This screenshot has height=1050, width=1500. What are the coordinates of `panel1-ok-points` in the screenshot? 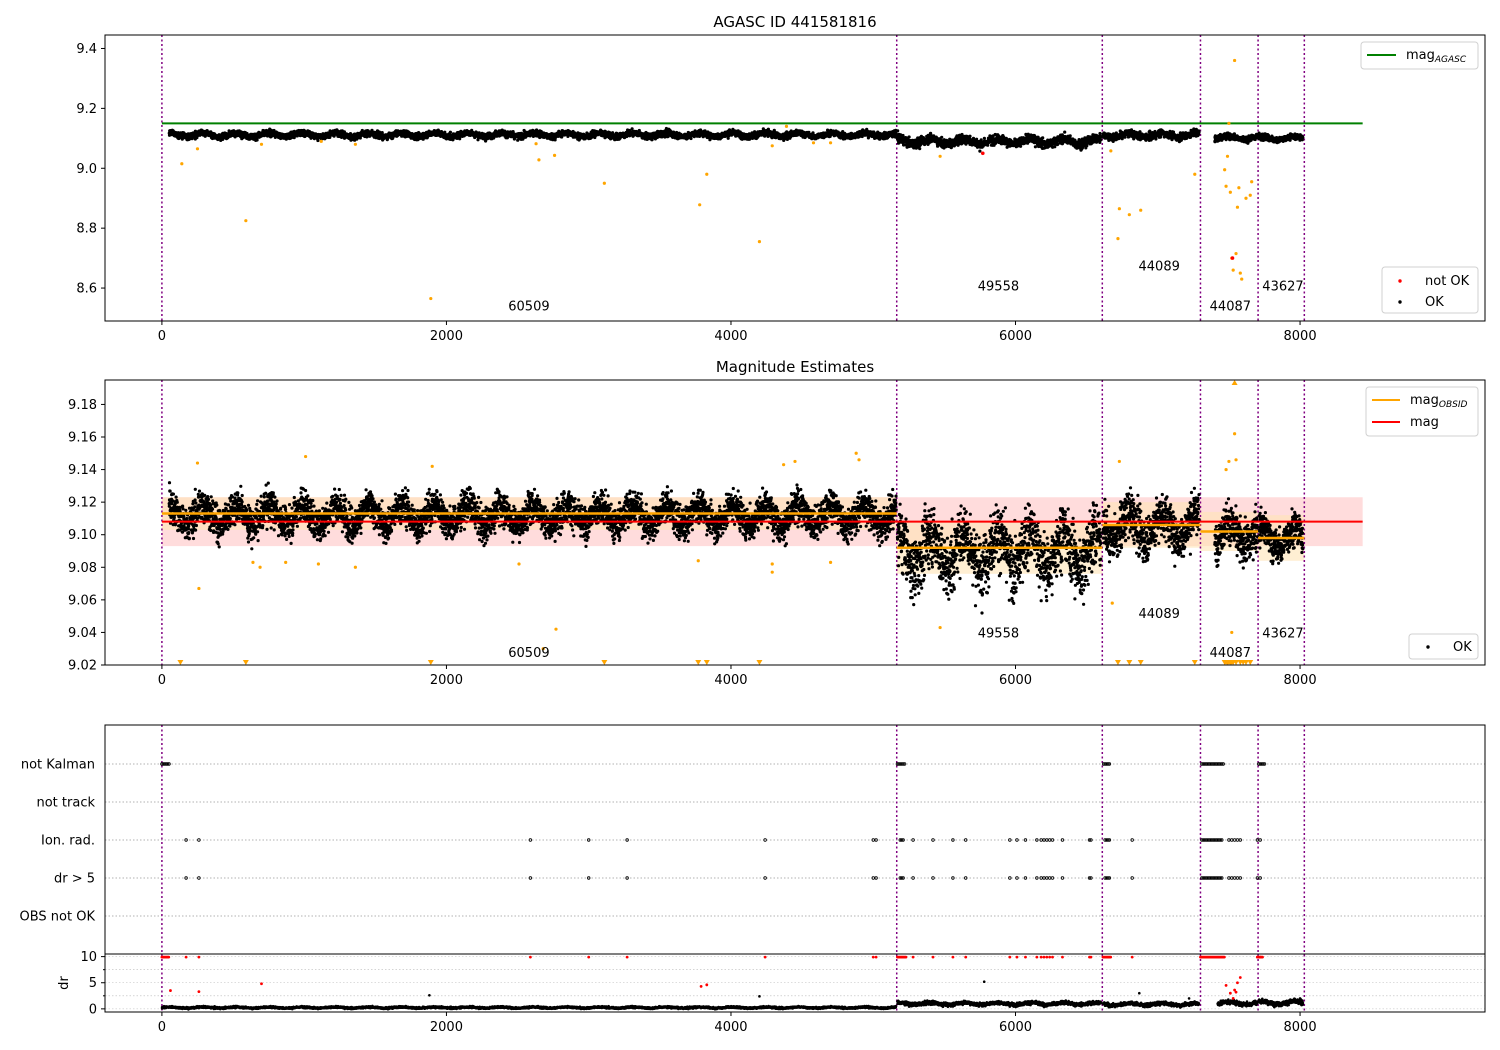 It's located at (736, 139).